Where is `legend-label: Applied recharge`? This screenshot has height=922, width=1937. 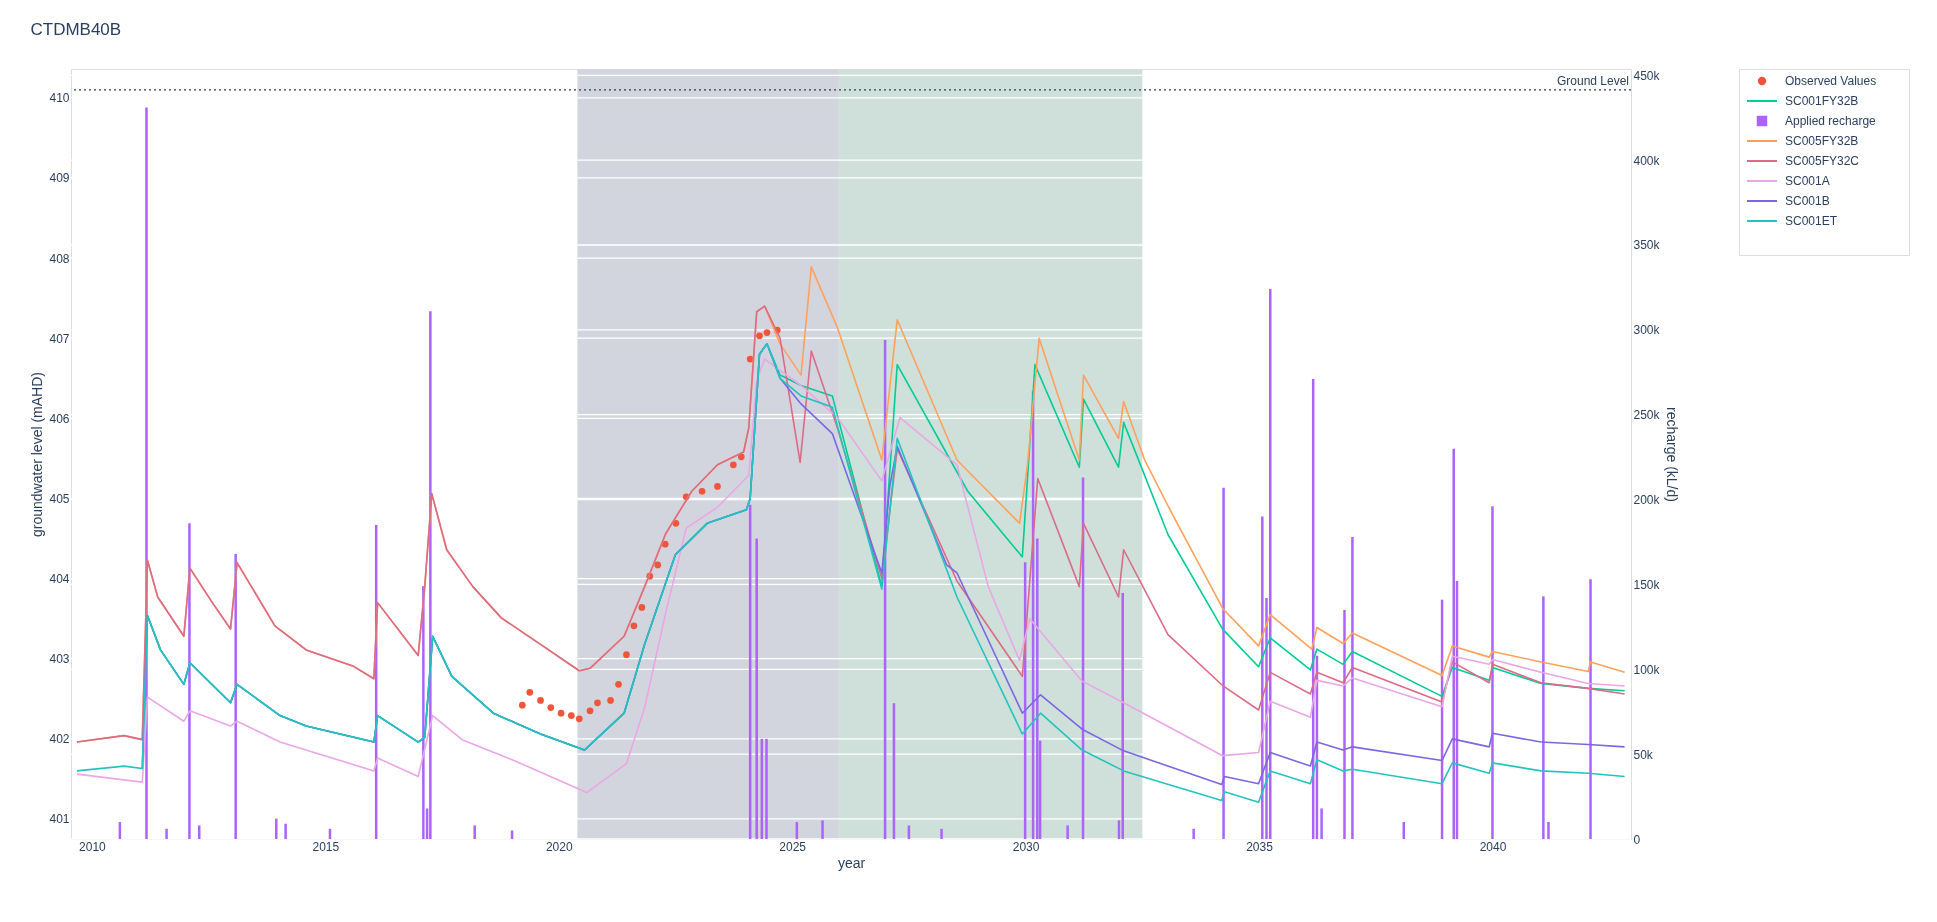
legend-label: Applied recharge is located at coordinates (1831, 121).